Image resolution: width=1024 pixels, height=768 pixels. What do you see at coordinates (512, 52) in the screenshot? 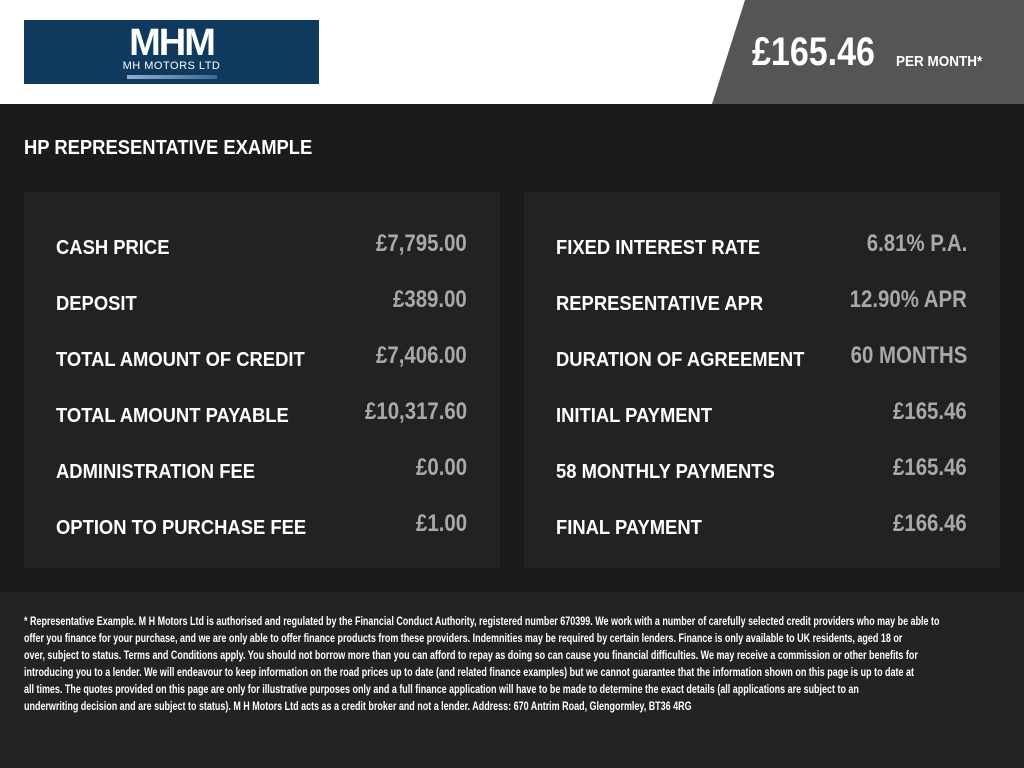
I see `header: MHM MH MOTORS LTD £165.46 PER MONTH*` at bounding box center [512, 52].